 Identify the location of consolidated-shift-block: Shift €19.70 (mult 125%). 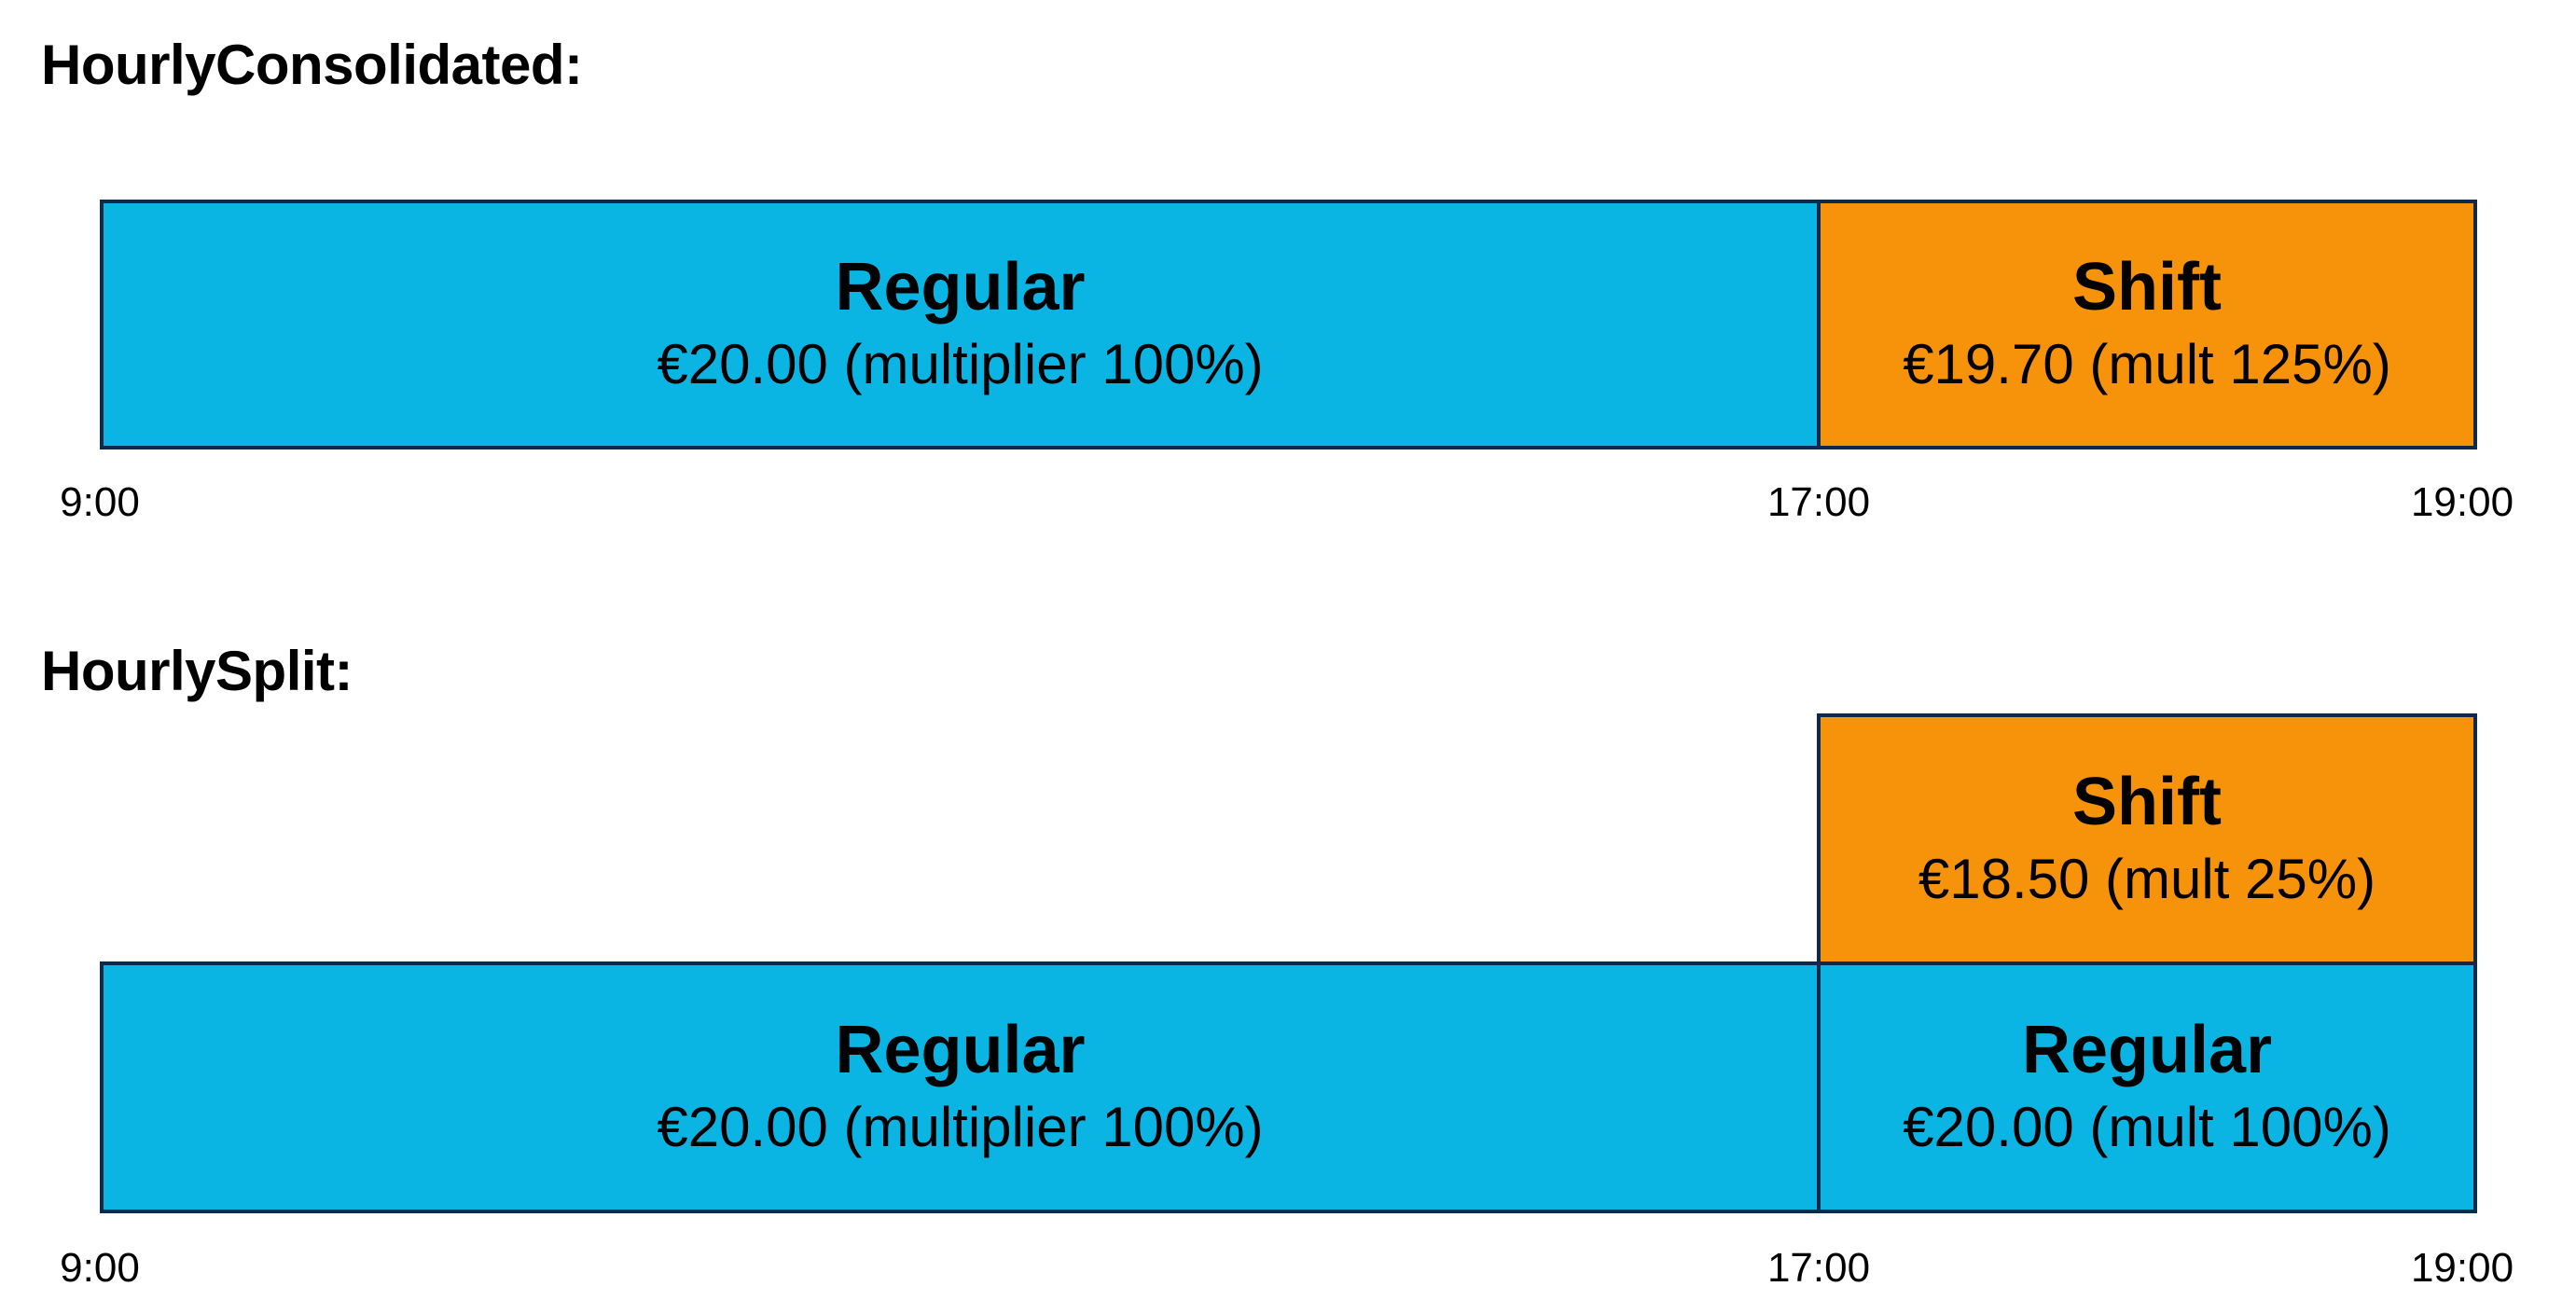
(2147, 325).